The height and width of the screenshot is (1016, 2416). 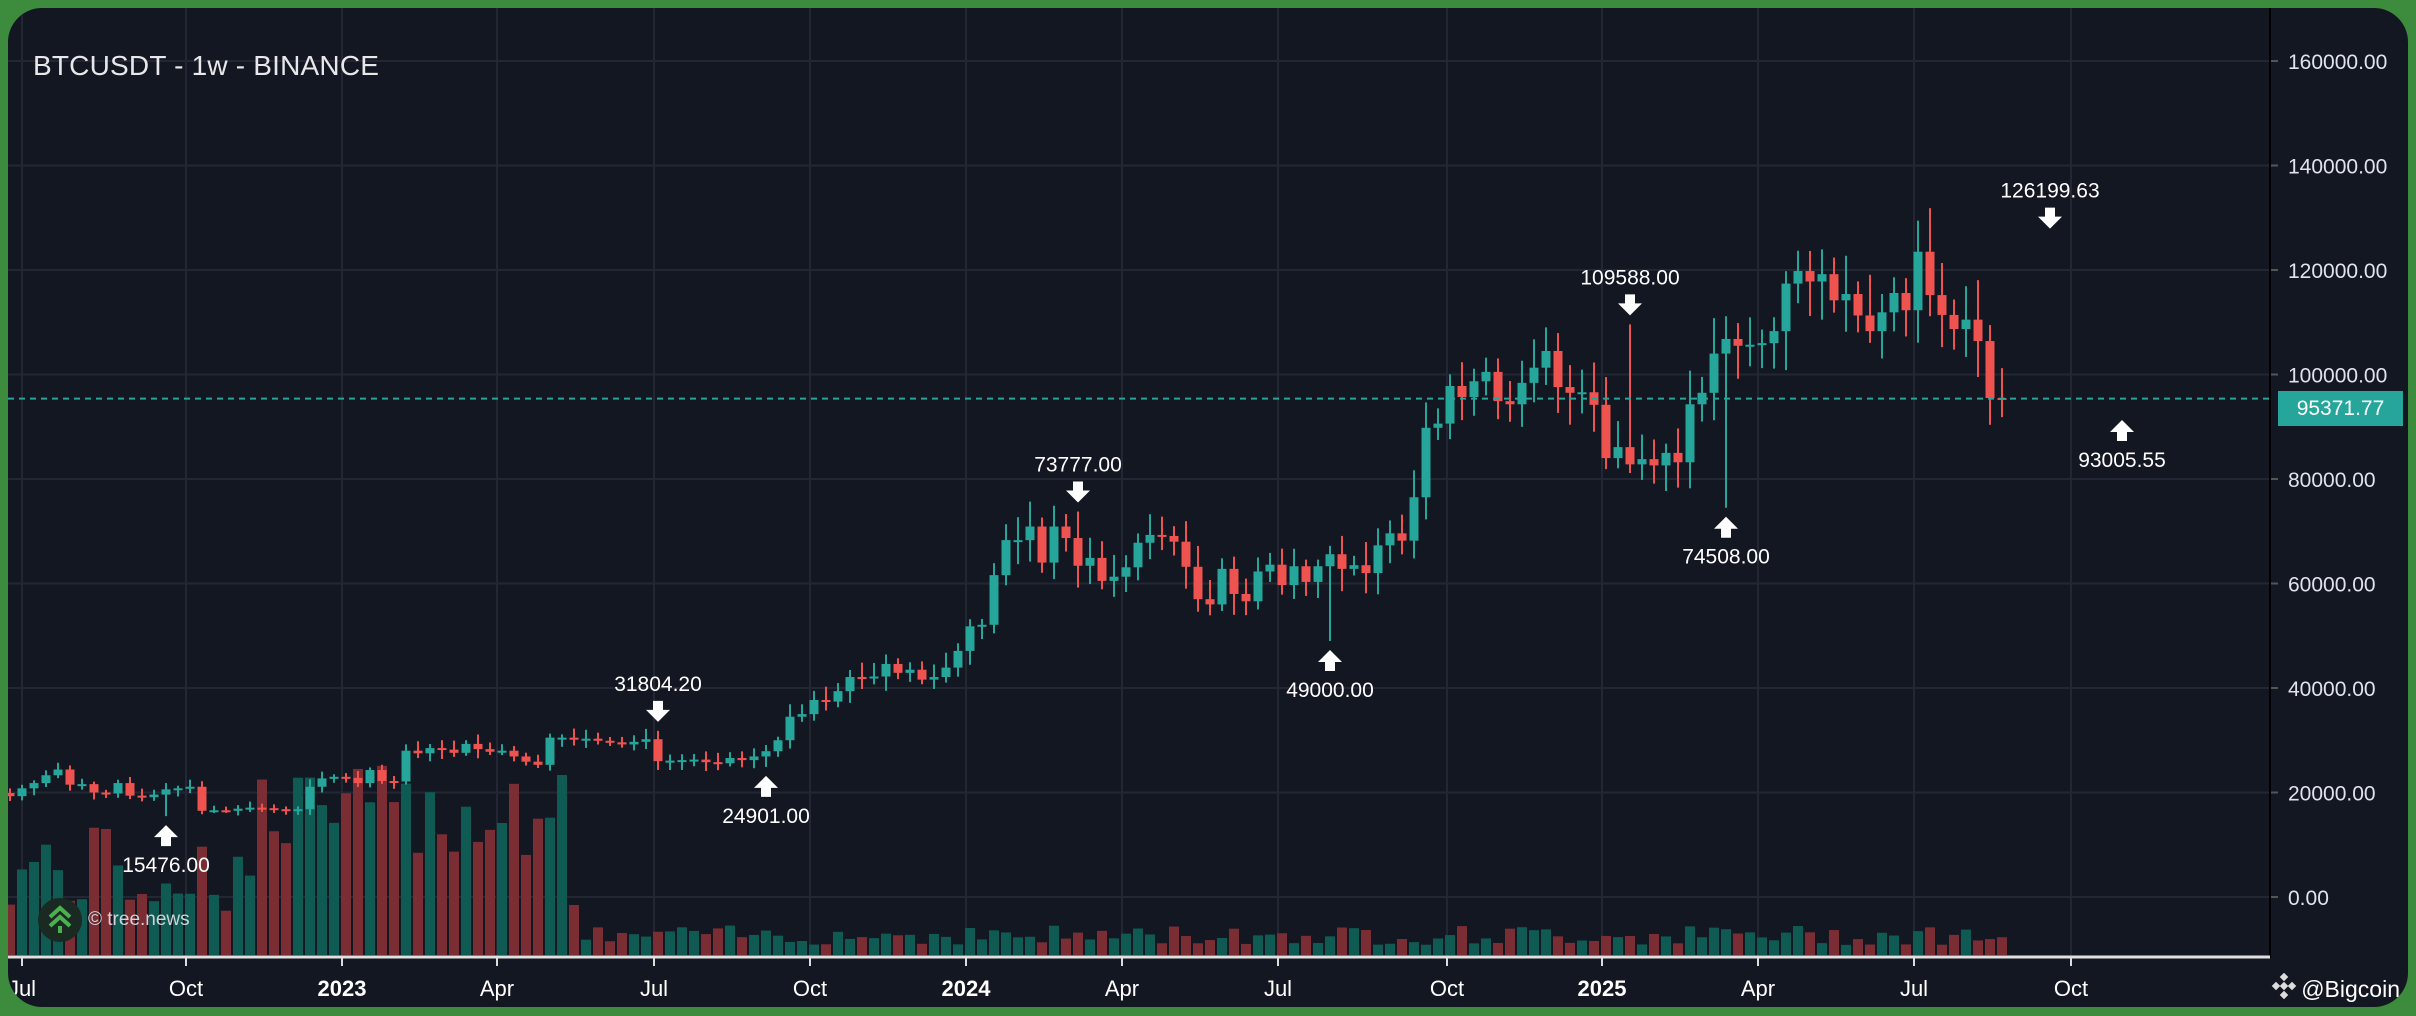 I want to click on svg-text: 24901.00, so click(x=766, y=816).